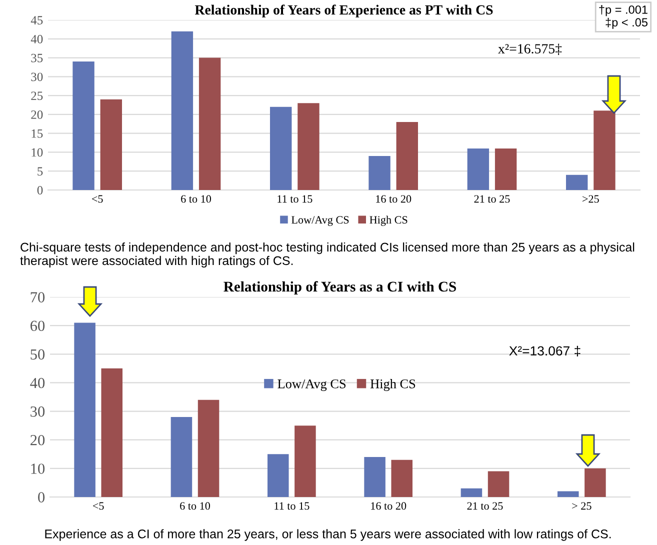 Image resolution: width=657 pixels, height=545 pixels. Describe the element at coordinates (623, 17) in the screenshot. I see `annotation: †p = .001 ‡p < .05` at that location.